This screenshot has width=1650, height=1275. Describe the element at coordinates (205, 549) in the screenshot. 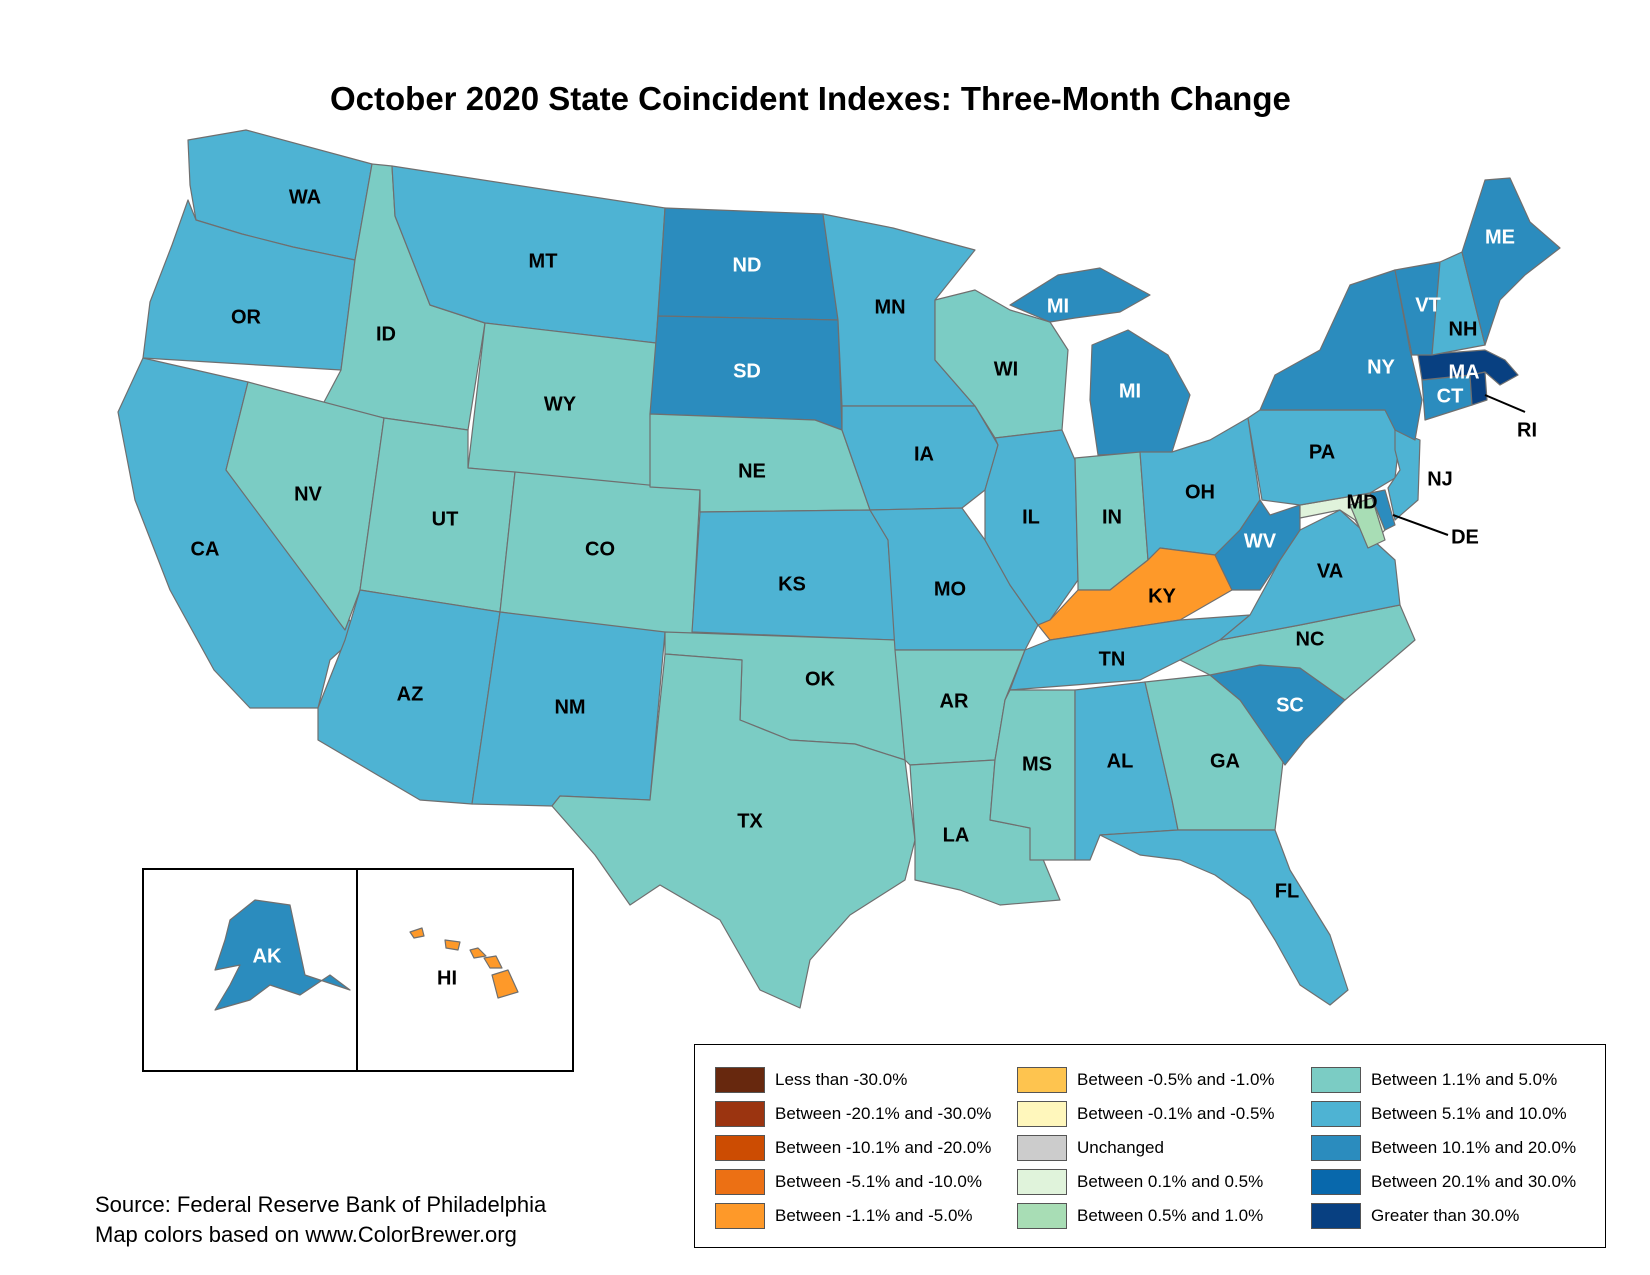

I see `state-label-ca: CA` at that location.